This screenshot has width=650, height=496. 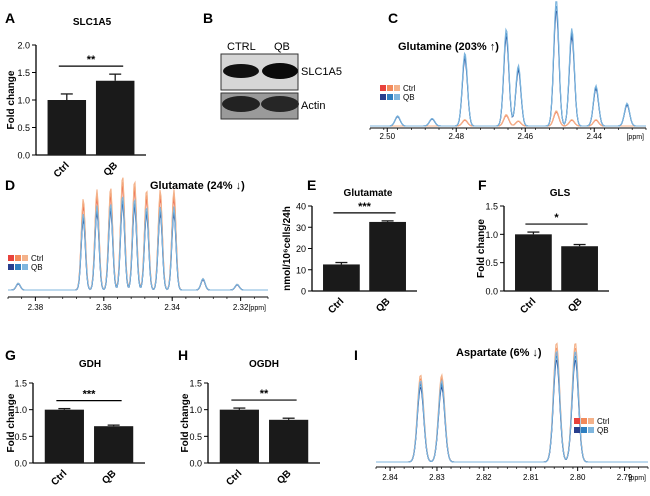 I want to click on panel-label-b: B, so click(x=208, y=18).